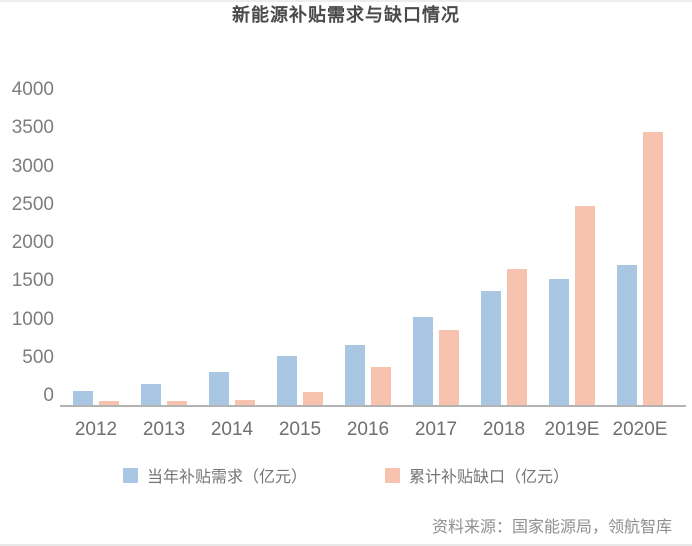 This screenshot has height=546, width=692. What do you see at coordinates (32, 242) in the screenshot?
I see `y-tick-label: 2000` at bounding box center [32, 242].